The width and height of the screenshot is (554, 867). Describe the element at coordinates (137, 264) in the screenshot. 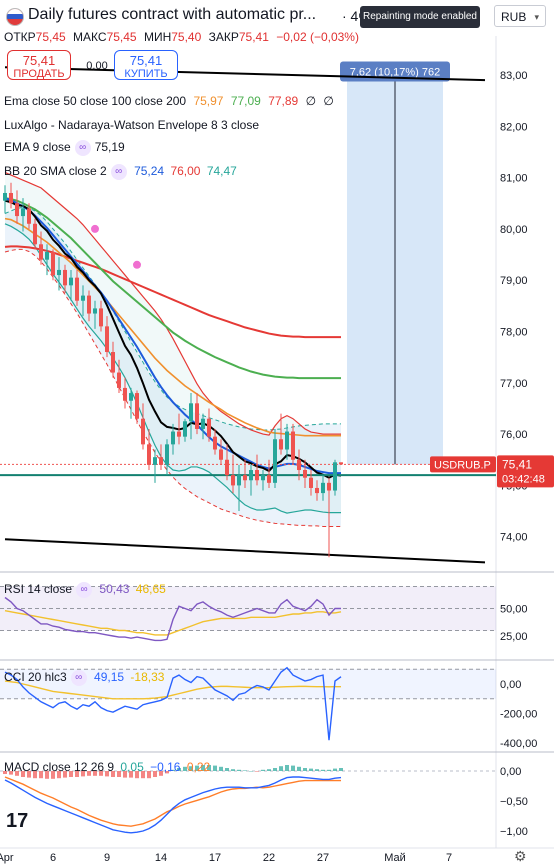

I see `signal-dot` at that location.